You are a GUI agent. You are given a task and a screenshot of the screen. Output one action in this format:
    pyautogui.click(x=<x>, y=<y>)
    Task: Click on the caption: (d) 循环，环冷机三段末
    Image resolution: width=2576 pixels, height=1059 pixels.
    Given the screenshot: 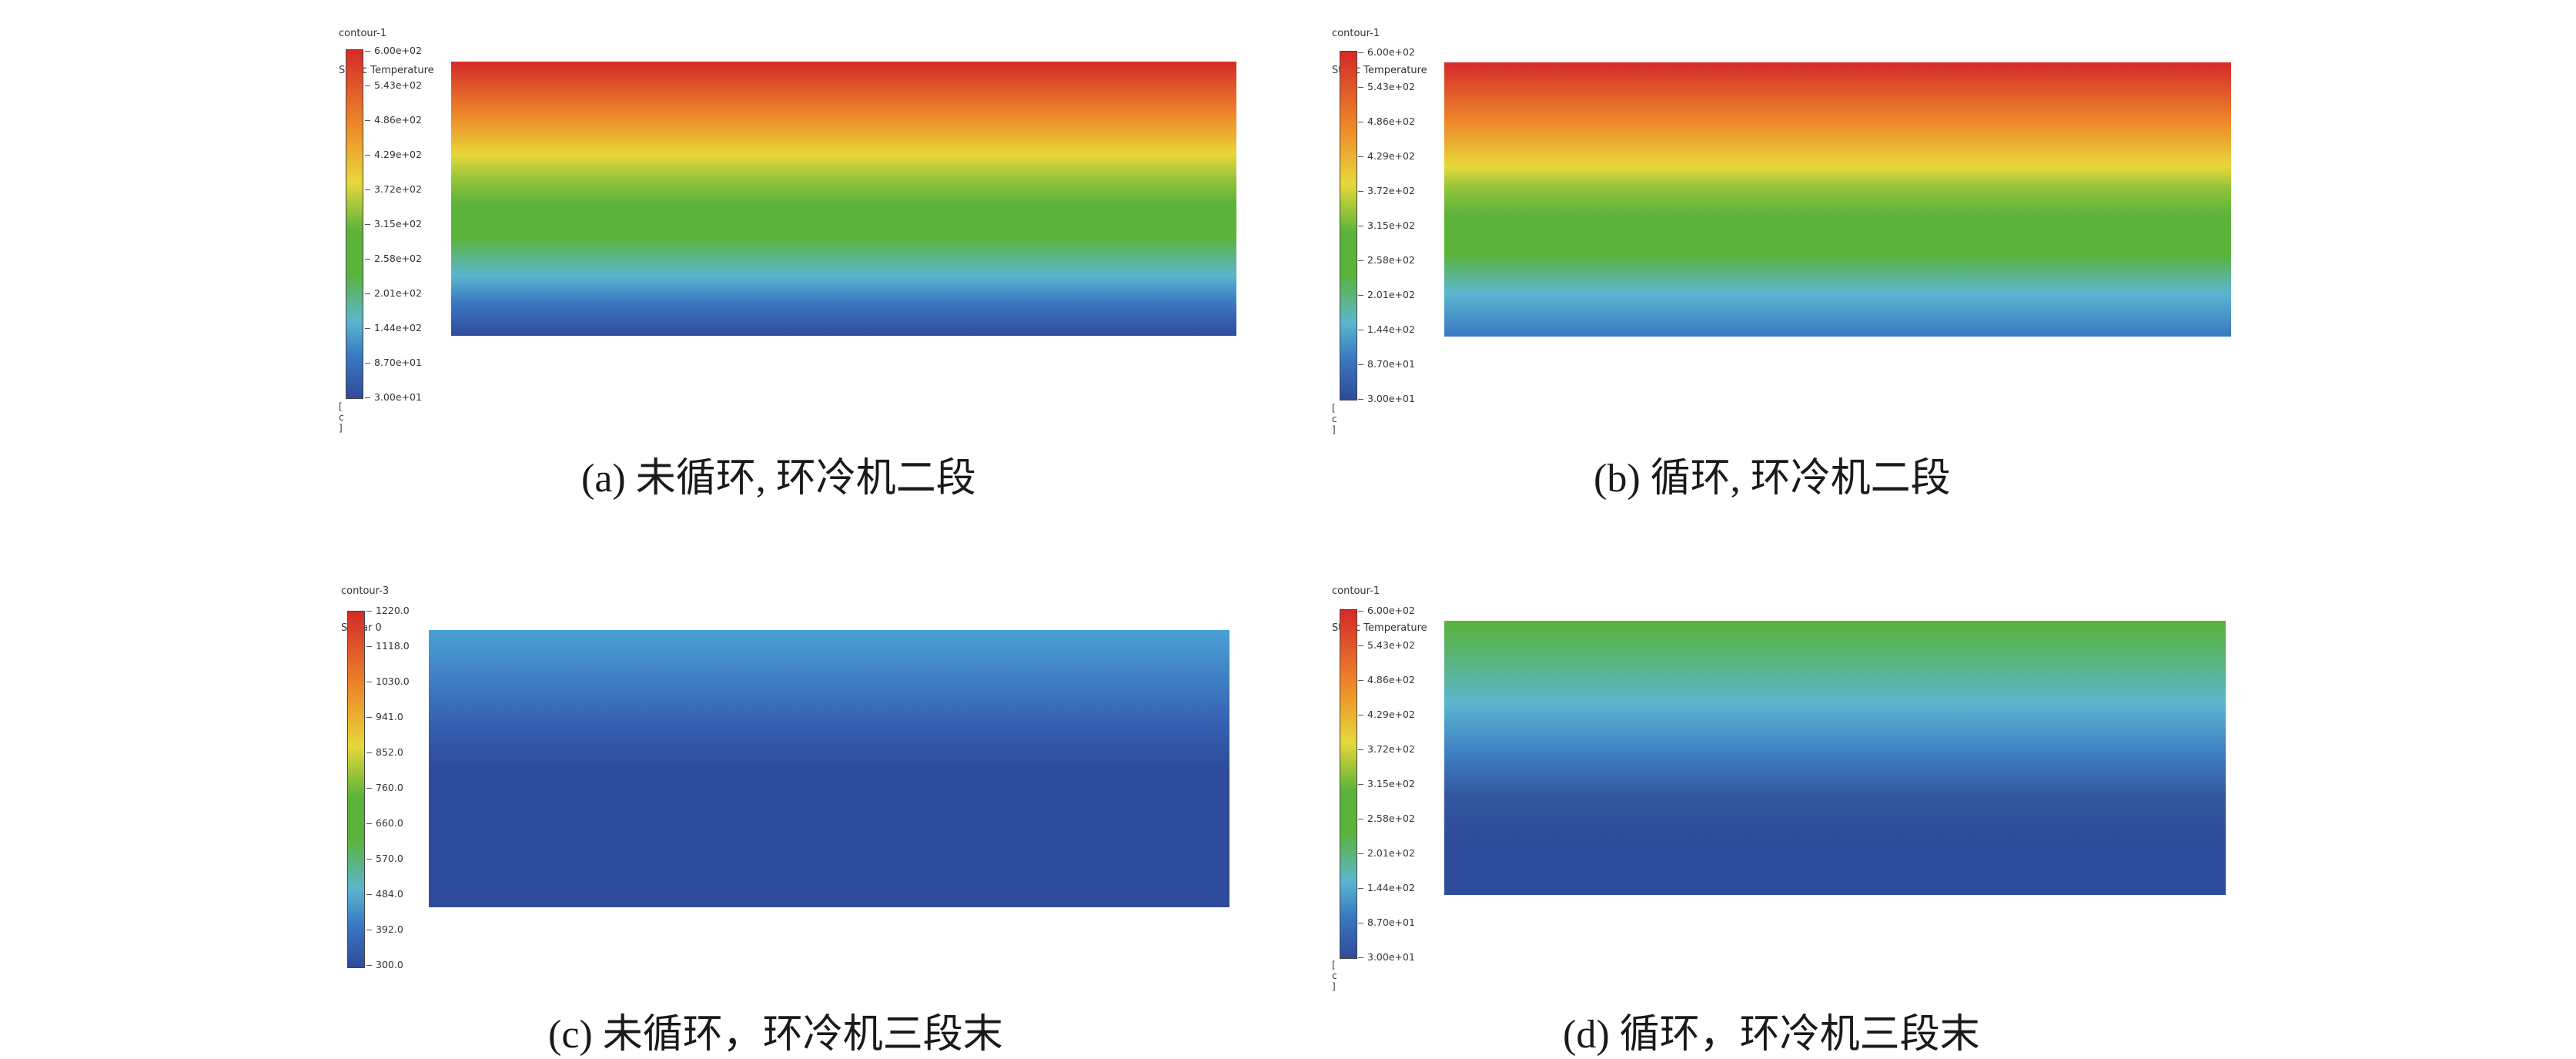 What is the action you would take?
    pyautogui.click(x=1772, y=1035)
    